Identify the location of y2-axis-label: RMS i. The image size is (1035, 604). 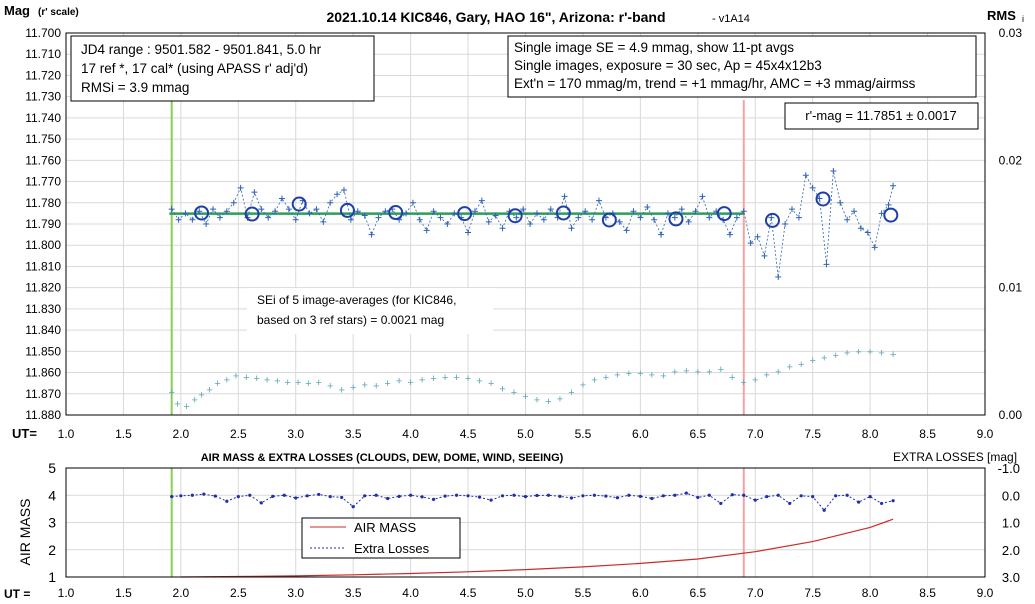
(1005, 16).